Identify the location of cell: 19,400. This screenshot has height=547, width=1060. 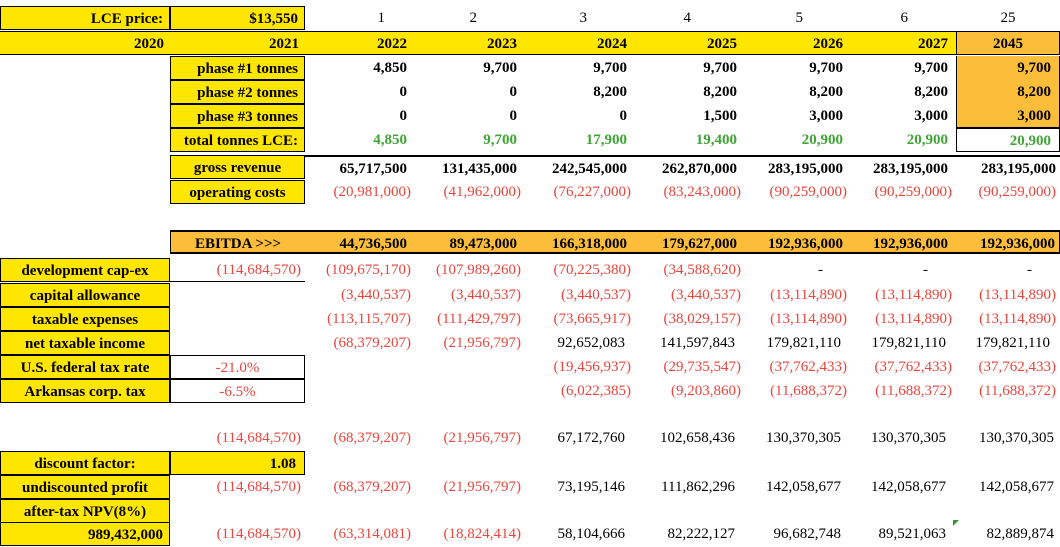
(716, 140).